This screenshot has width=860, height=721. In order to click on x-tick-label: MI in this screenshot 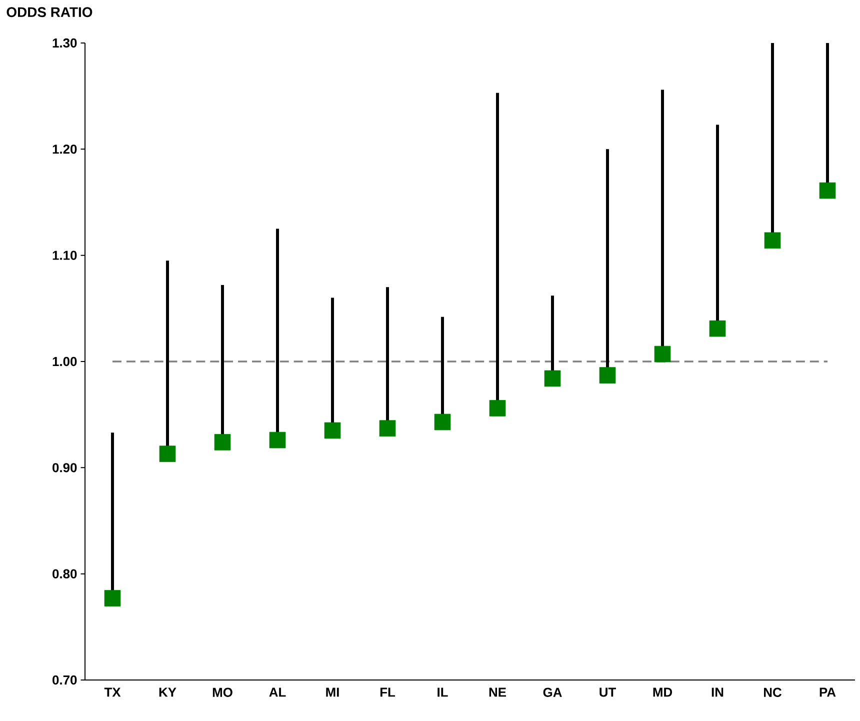, I will do `click(332, 692)`.